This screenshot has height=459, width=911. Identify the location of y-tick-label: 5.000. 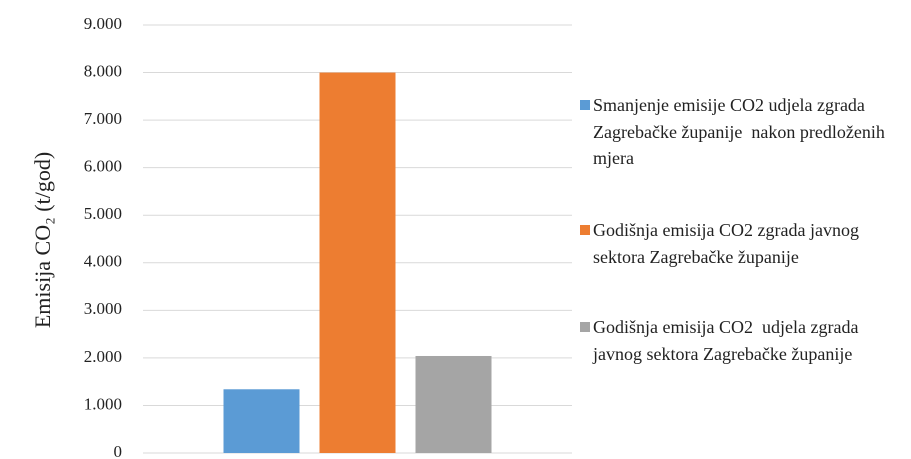
(103, 213).